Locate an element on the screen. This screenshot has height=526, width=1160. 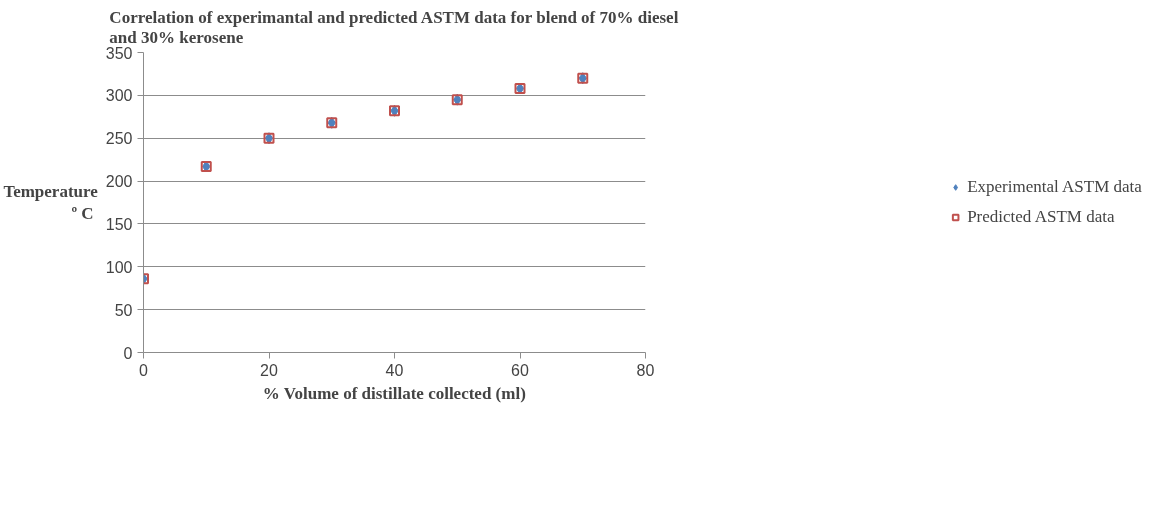
y-axis-title: Temperature º C is located at coordinates (51, 202).